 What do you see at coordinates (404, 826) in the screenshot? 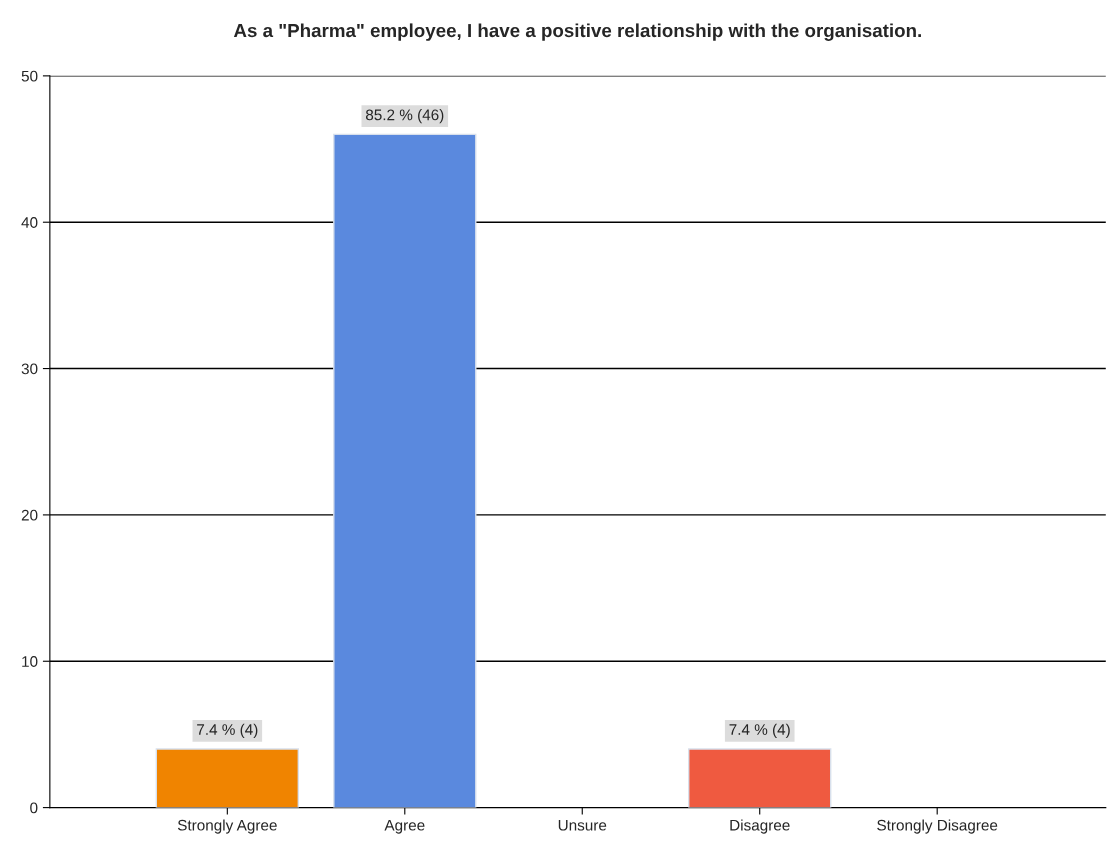
I see `x-tick-label: Agree` at bounding box center [404, 826].